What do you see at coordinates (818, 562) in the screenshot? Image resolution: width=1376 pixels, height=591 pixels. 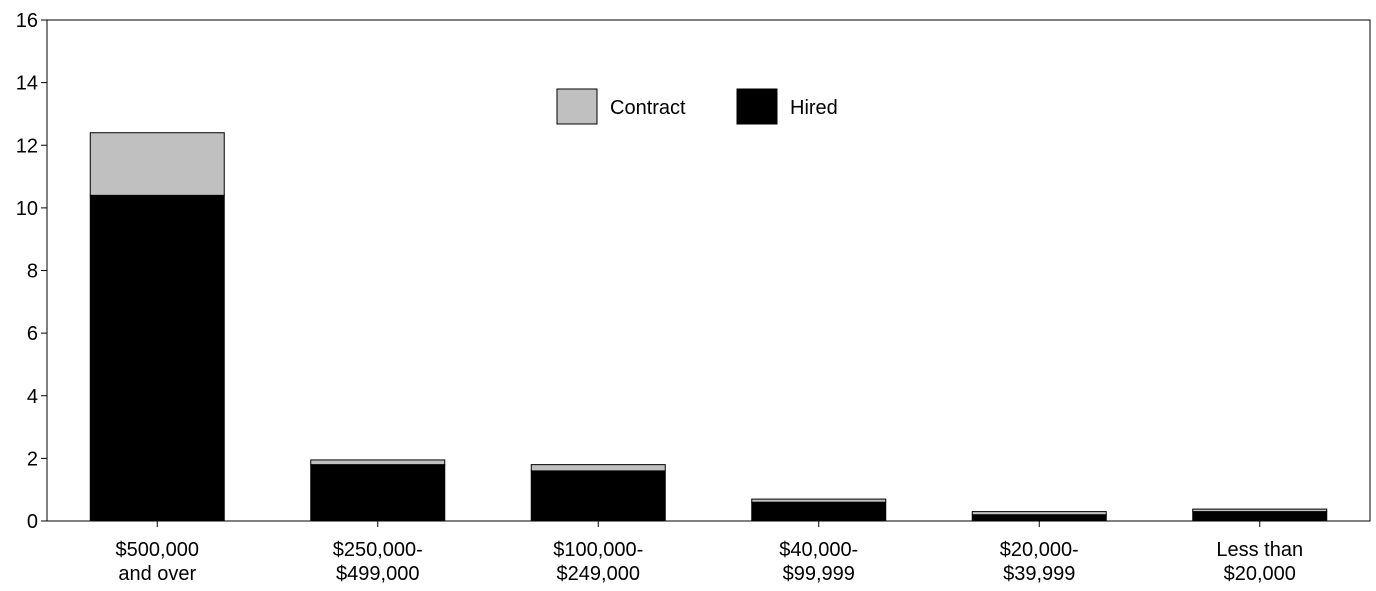 I see `x-tick-label: $40,000-$99,999` at bounding box center [818, 562].